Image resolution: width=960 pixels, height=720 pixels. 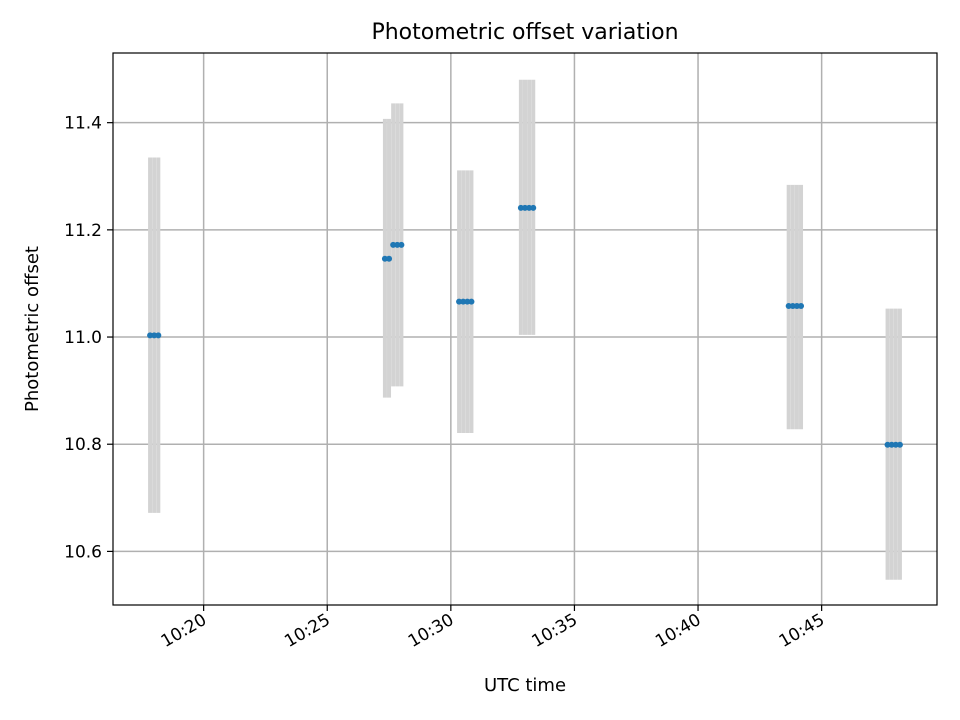 What do you see at coordinates (83, 445) in the screenshot?
I see `y-tick-label: 10.8` at bounding box center [83, 445].